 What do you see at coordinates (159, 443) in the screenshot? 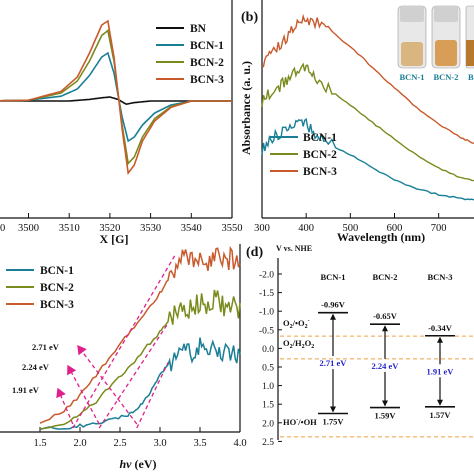
I see `panel-c-tick-label: 3.0` at bounding box center [159, 443].